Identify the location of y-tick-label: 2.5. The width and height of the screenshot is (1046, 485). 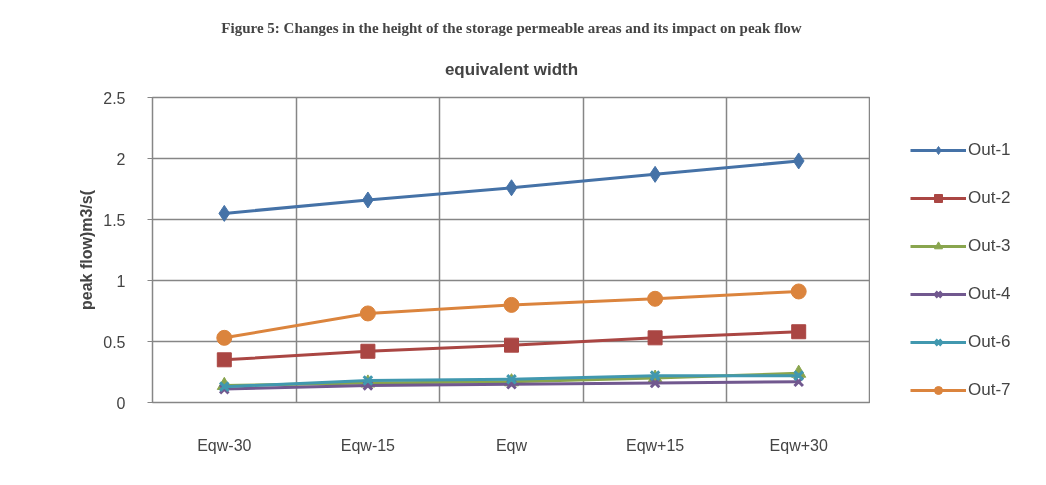
(114, 98).